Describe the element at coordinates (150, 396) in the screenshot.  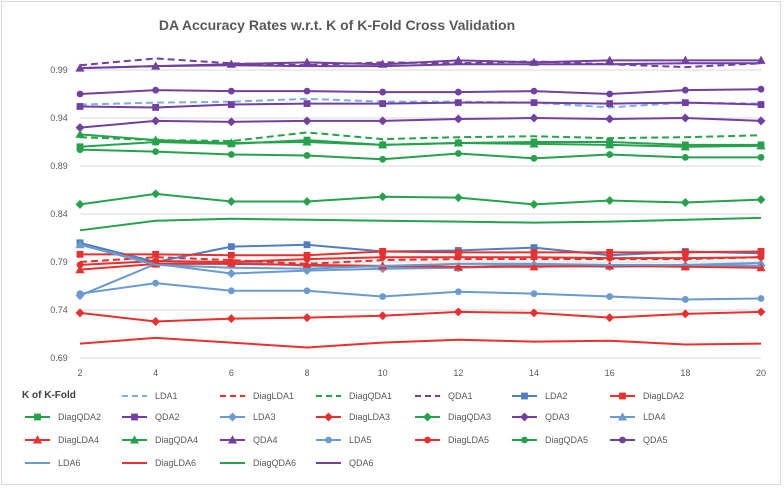
I see `legend-item-lda1: LDA1` at that location.